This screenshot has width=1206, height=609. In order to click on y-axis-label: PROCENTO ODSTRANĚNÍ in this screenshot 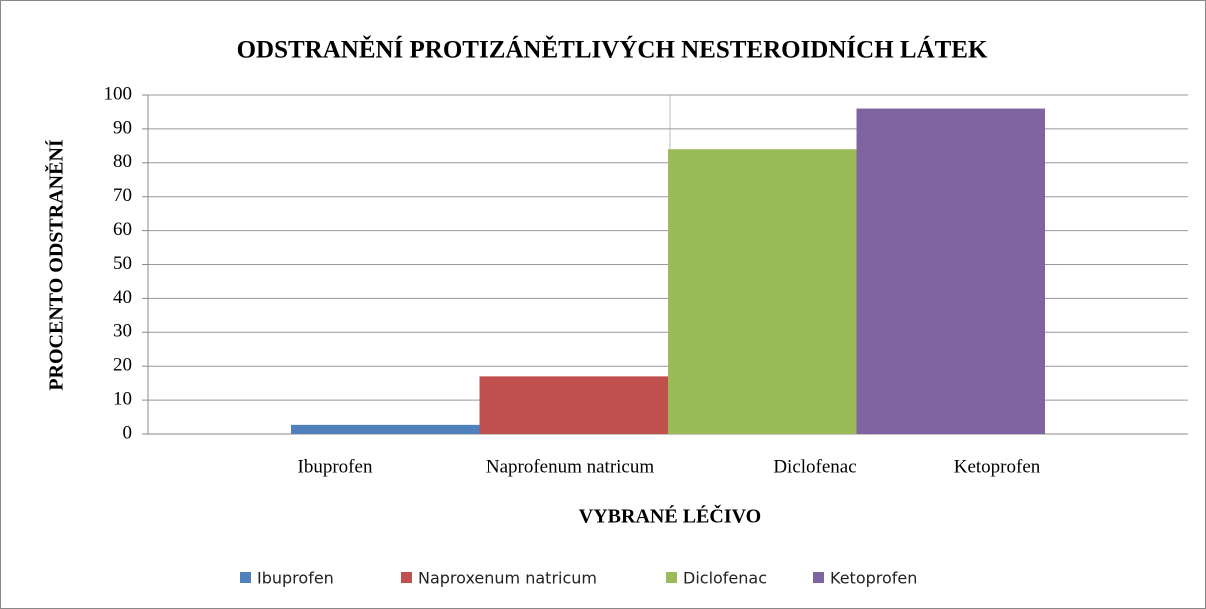, I will do `click(56, 265)`.